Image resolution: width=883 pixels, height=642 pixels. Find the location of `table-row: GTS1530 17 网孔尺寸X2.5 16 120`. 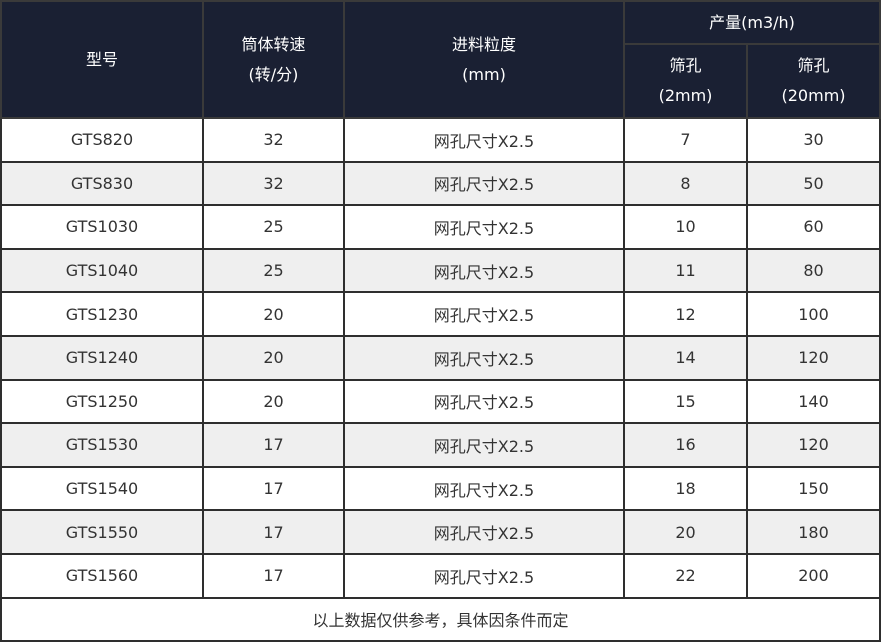

table-row: GTS1530 17 网孔尺寸X2.5 16 120 is located at coordinates (441, 445).